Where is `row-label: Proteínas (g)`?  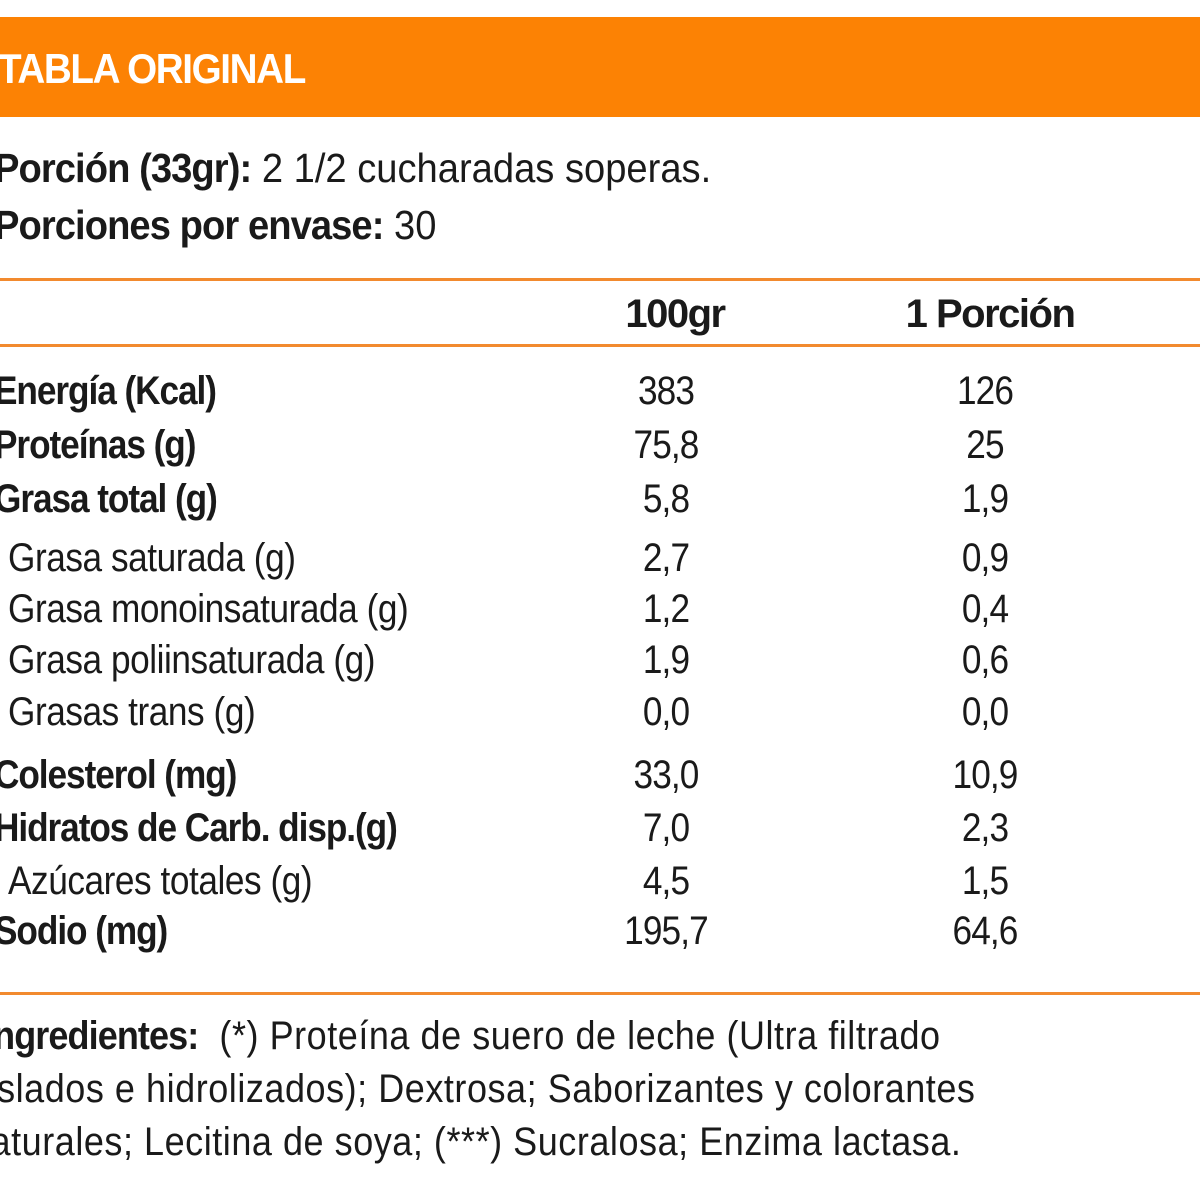 row-label: Proteínas (g) is located at coordinates (98, 445).